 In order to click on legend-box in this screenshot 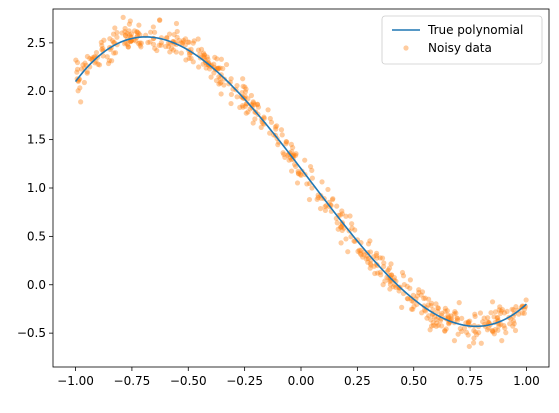, I will do `click(462, 40)`.